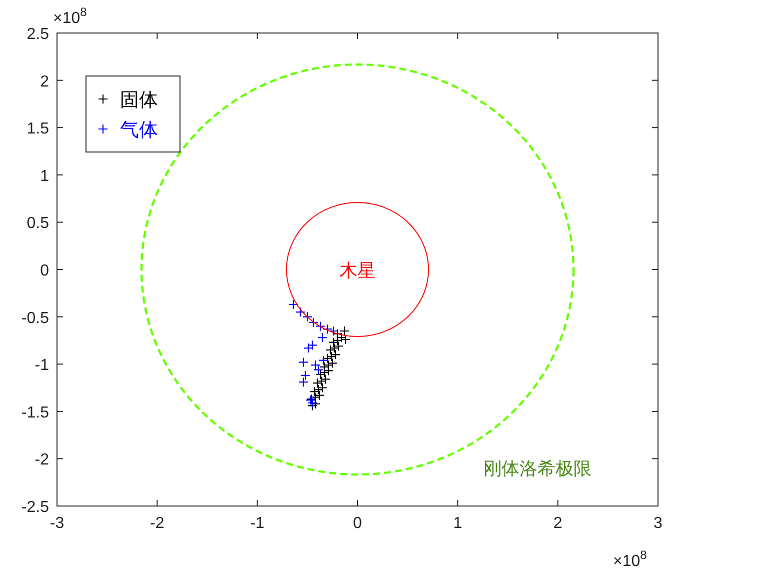 The height and width of the screenshot is (580, 781). I want to click on annotation: 刚体洛希极限, so click(538, 468).